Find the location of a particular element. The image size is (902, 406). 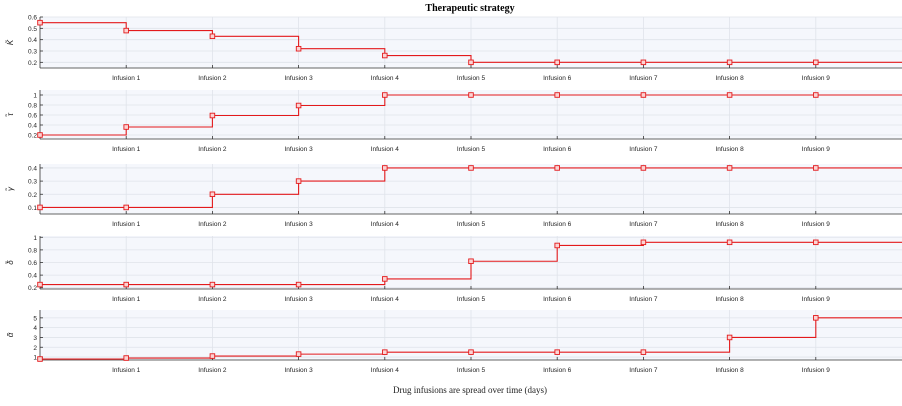

y-axis-label: τ̃ is located at coordinates (10, 114).